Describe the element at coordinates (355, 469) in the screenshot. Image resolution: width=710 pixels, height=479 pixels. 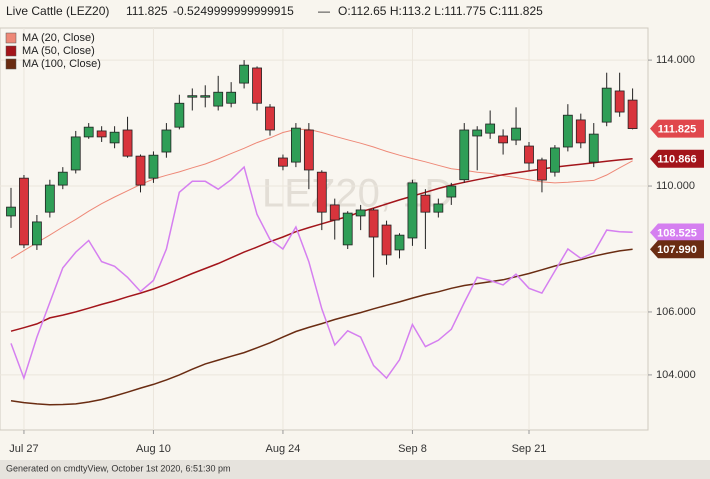
I see `footer-bar` at that location.